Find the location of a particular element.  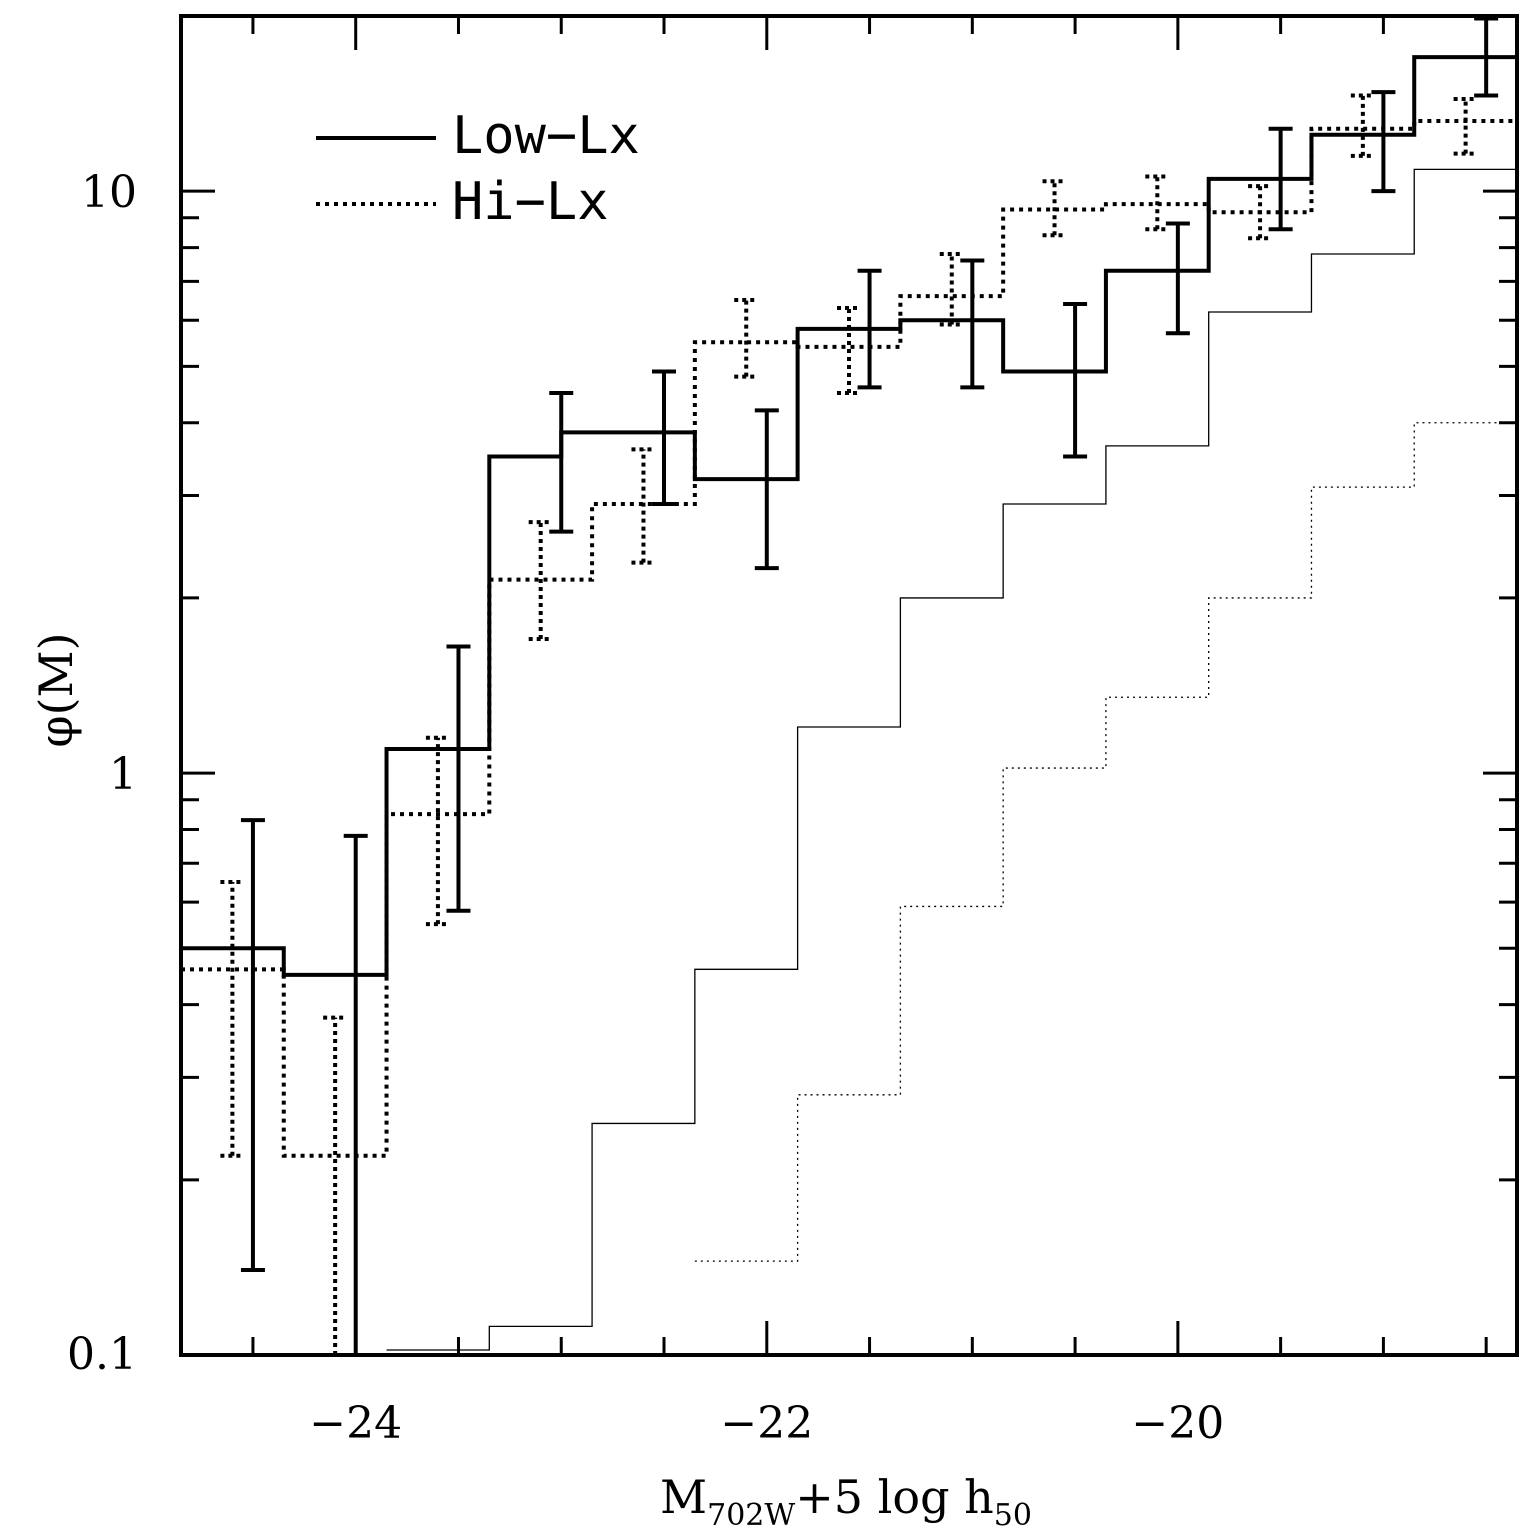

x-axis-title-middle: +5 log h is located at coordinates (894, 1497).